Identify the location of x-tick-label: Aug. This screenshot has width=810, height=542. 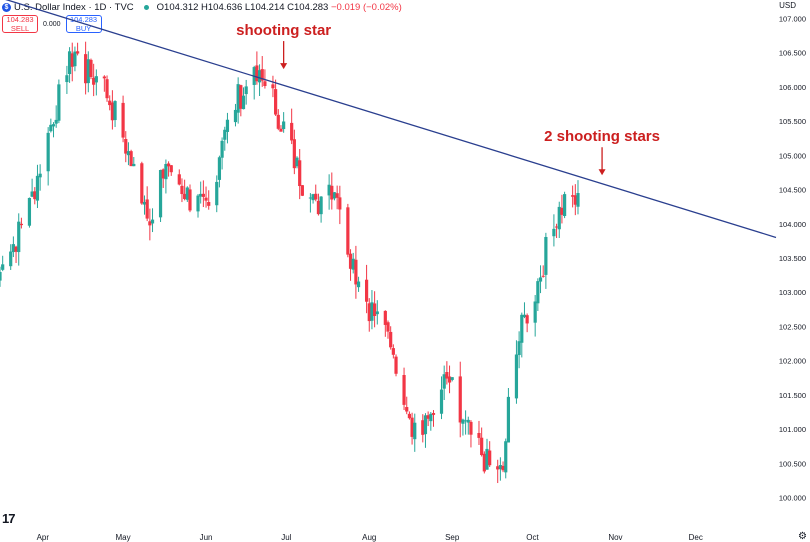
(369, 537).